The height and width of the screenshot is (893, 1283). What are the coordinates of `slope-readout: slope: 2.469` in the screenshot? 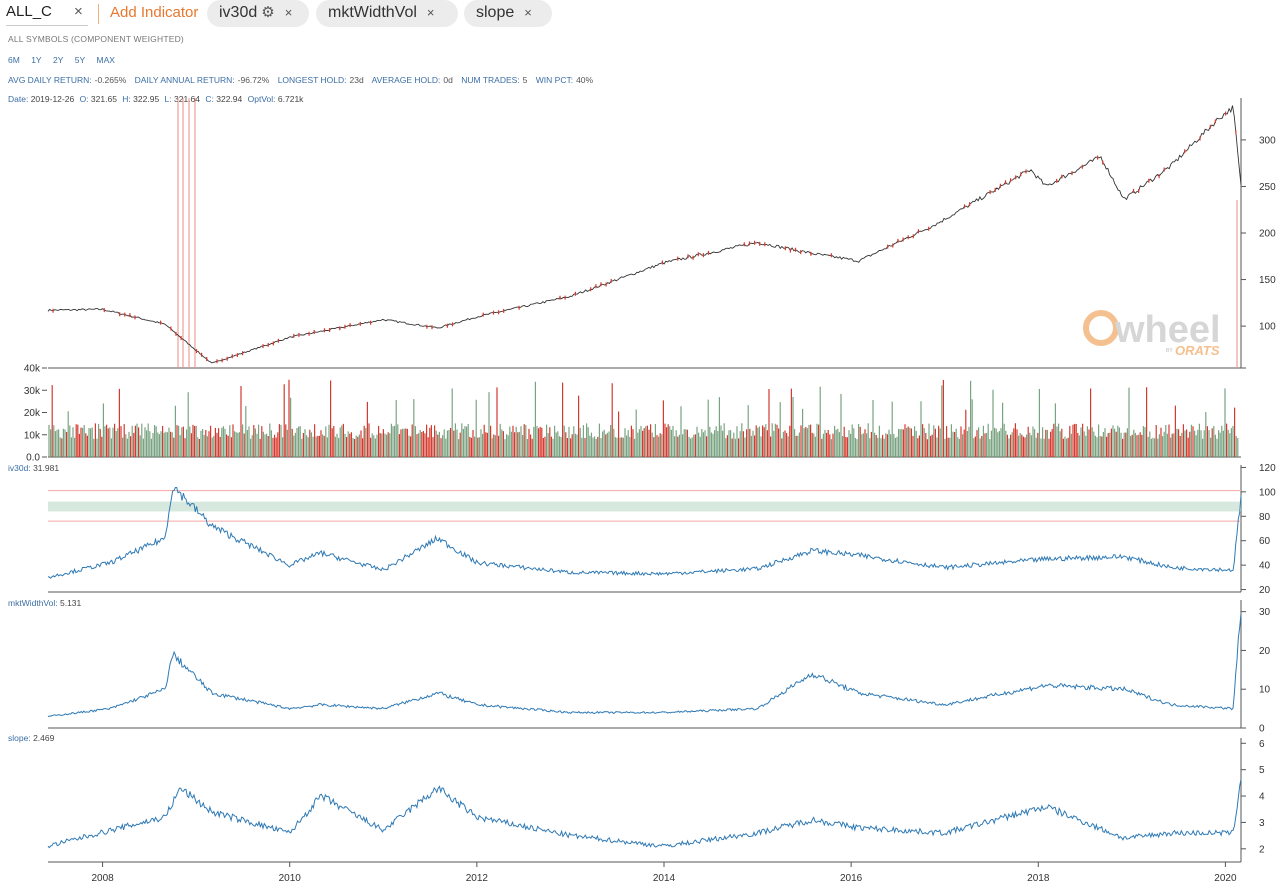 It's located at (31, 738).